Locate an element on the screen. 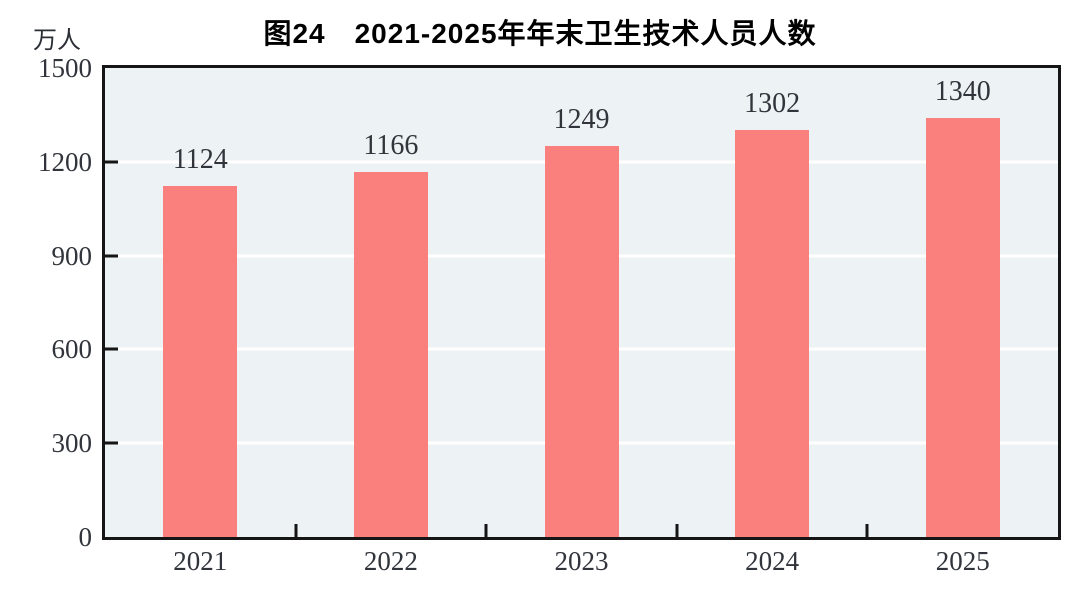  y-axis-label-300: 300 is located at coordinates (72, 443).